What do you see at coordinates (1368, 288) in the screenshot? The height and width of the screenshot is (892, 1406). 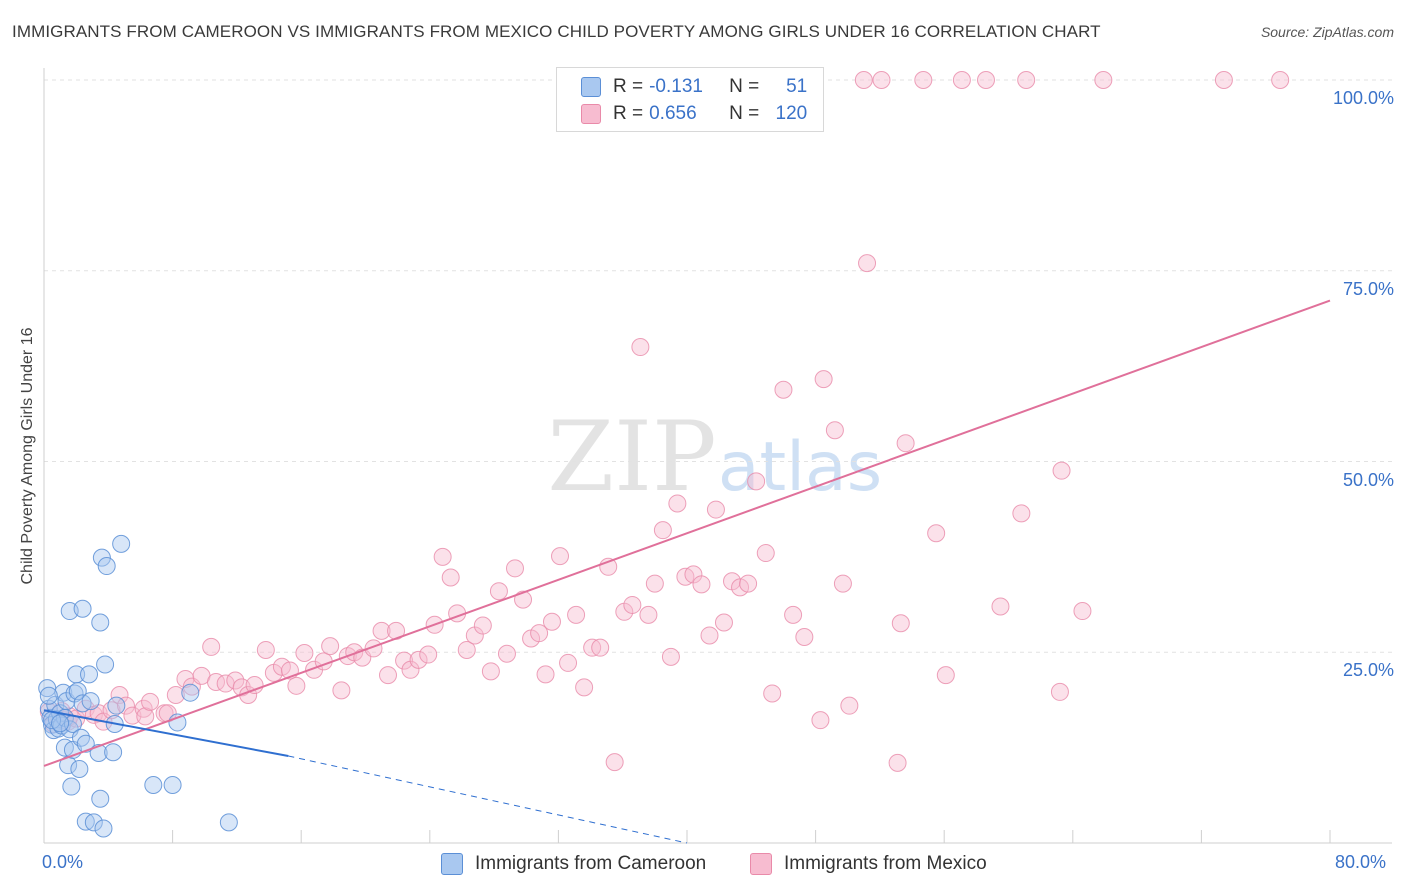 I see `y-tick-label: 75.0%` at bounding box center [1368, 288].